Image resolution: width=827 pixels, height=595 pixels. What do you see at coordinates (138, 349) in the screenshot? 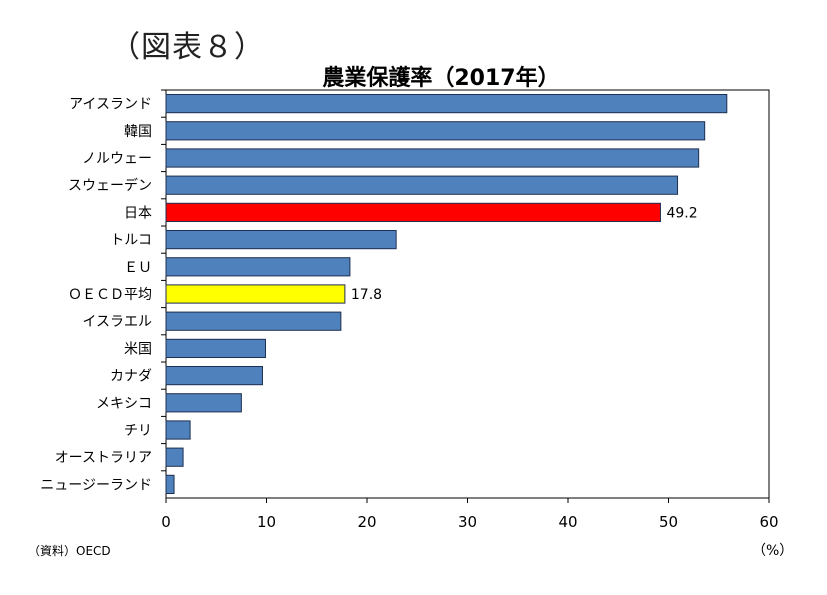
I see `category-label: 米国` at bounding box center [138, 349].